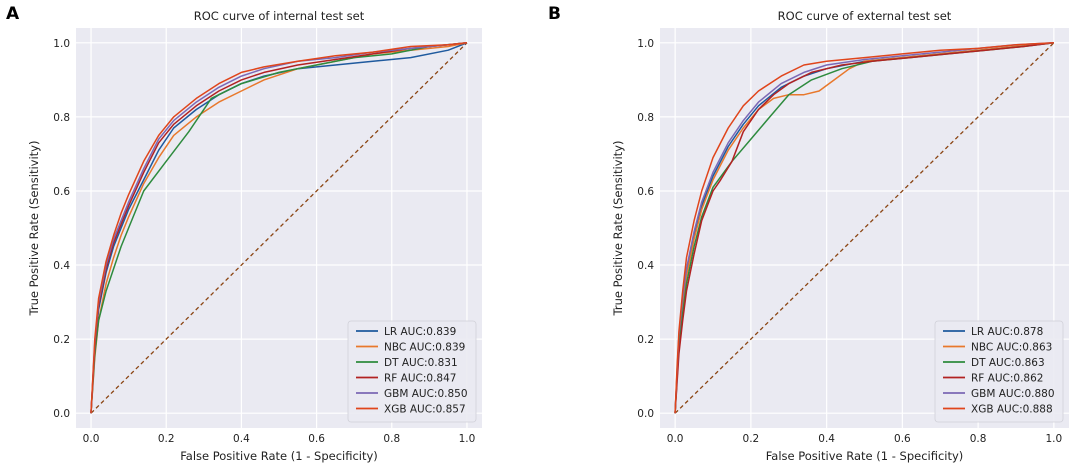  I want to click on legend-entry: LR AUC:0.839, so click(420, 332).